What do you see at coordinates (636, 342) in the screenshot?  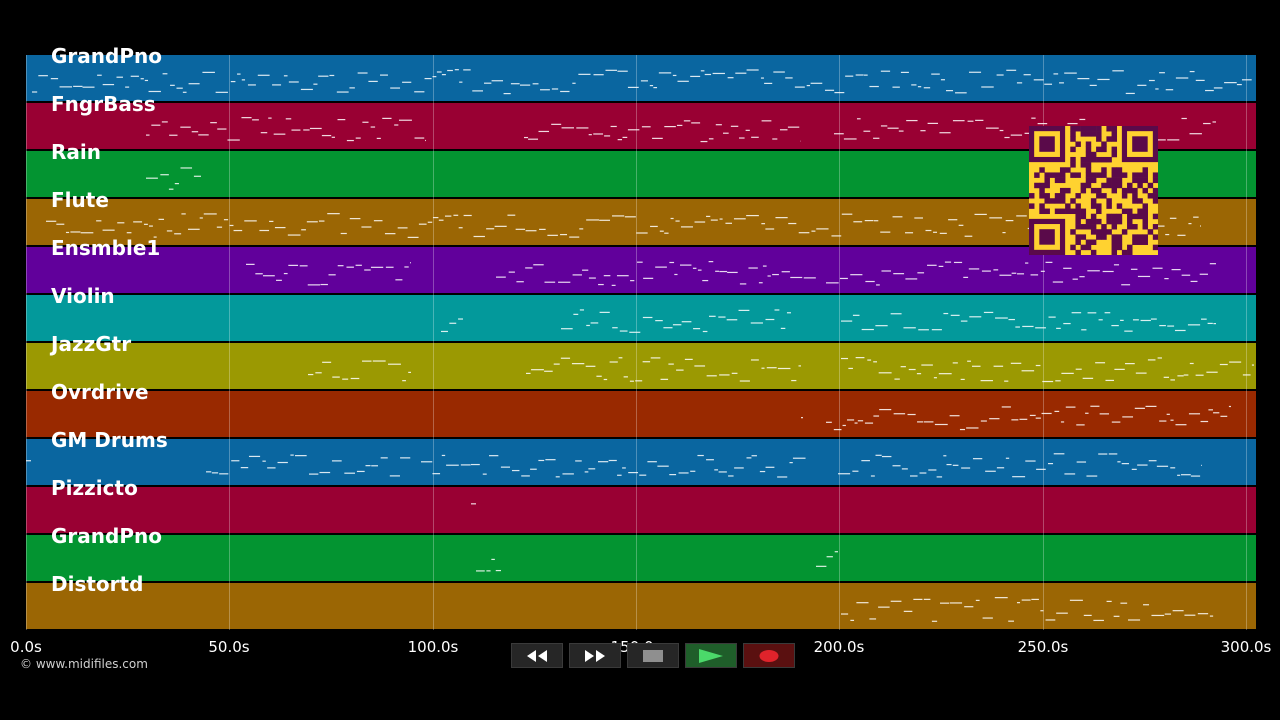 I see `grid-line` at bounding box center [636, 342].